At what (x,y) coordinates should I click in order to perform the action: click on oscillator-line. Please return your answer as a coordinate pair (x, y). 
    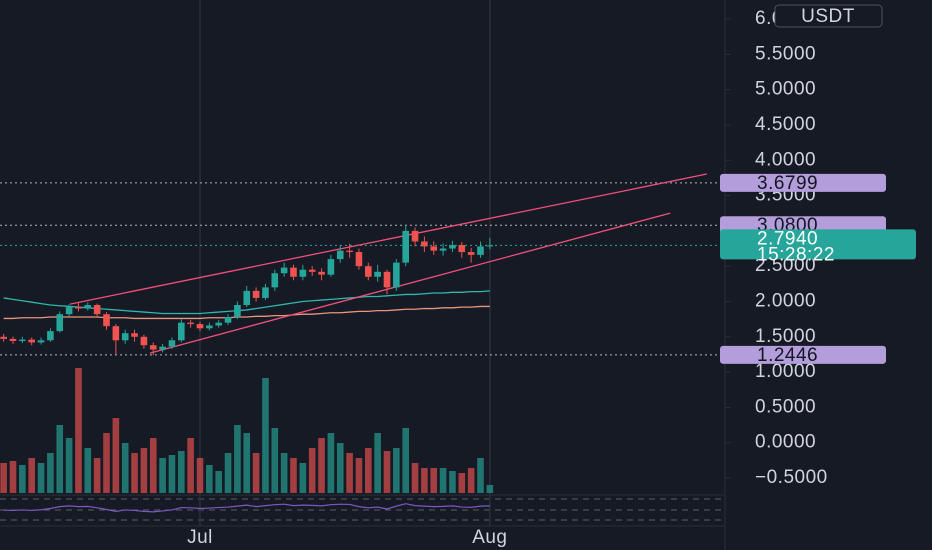
    Looking at the image, I should click on (246, 508).